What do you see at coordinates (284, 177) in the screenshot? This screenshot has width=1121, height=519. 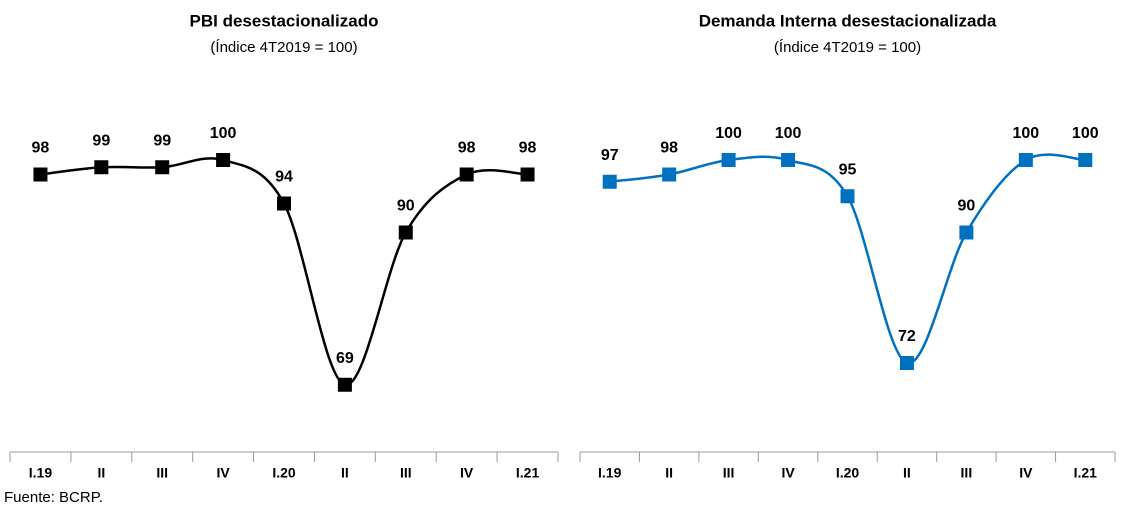 I see `data-label: 94` at bounding box center [284, 177].